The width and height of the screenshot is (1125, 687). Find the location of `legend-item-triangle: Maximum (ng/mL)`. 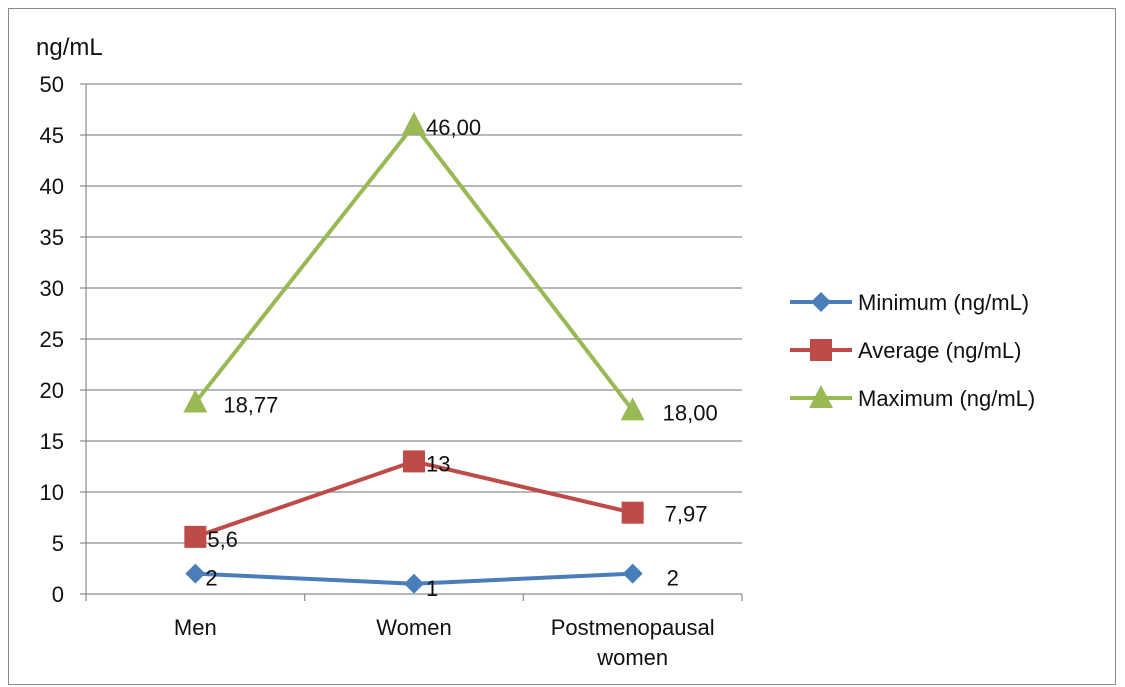

legend-item-triangle: Maximum (ng/mL) is located at coordinates (912, 398).